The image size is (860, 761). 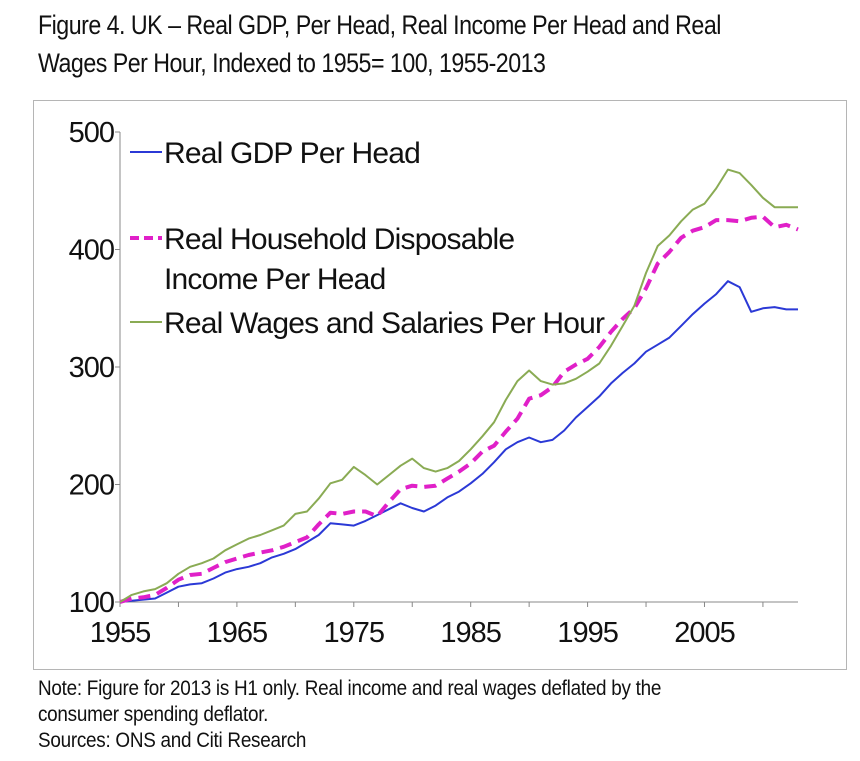 I want to click on y-tick-label: 200, so click(x=91, y=486).